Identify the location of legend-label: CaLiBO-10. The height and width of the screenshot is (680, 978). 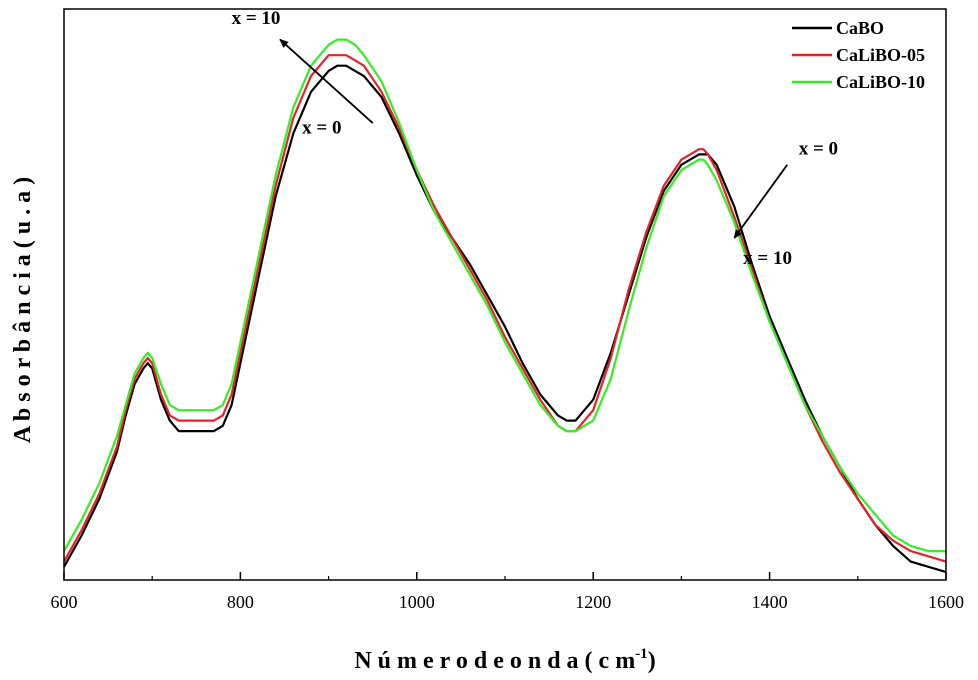
(880, 82).